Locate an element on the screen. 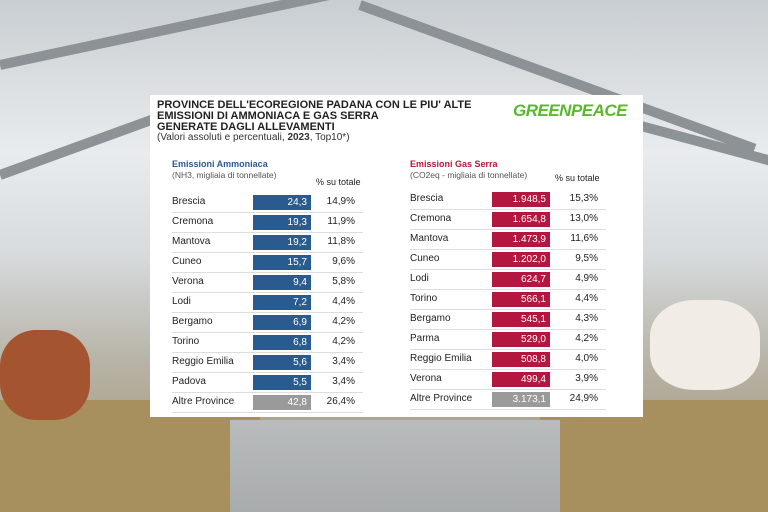  logo: GREENPEACE is located at coordinates (570, 110).